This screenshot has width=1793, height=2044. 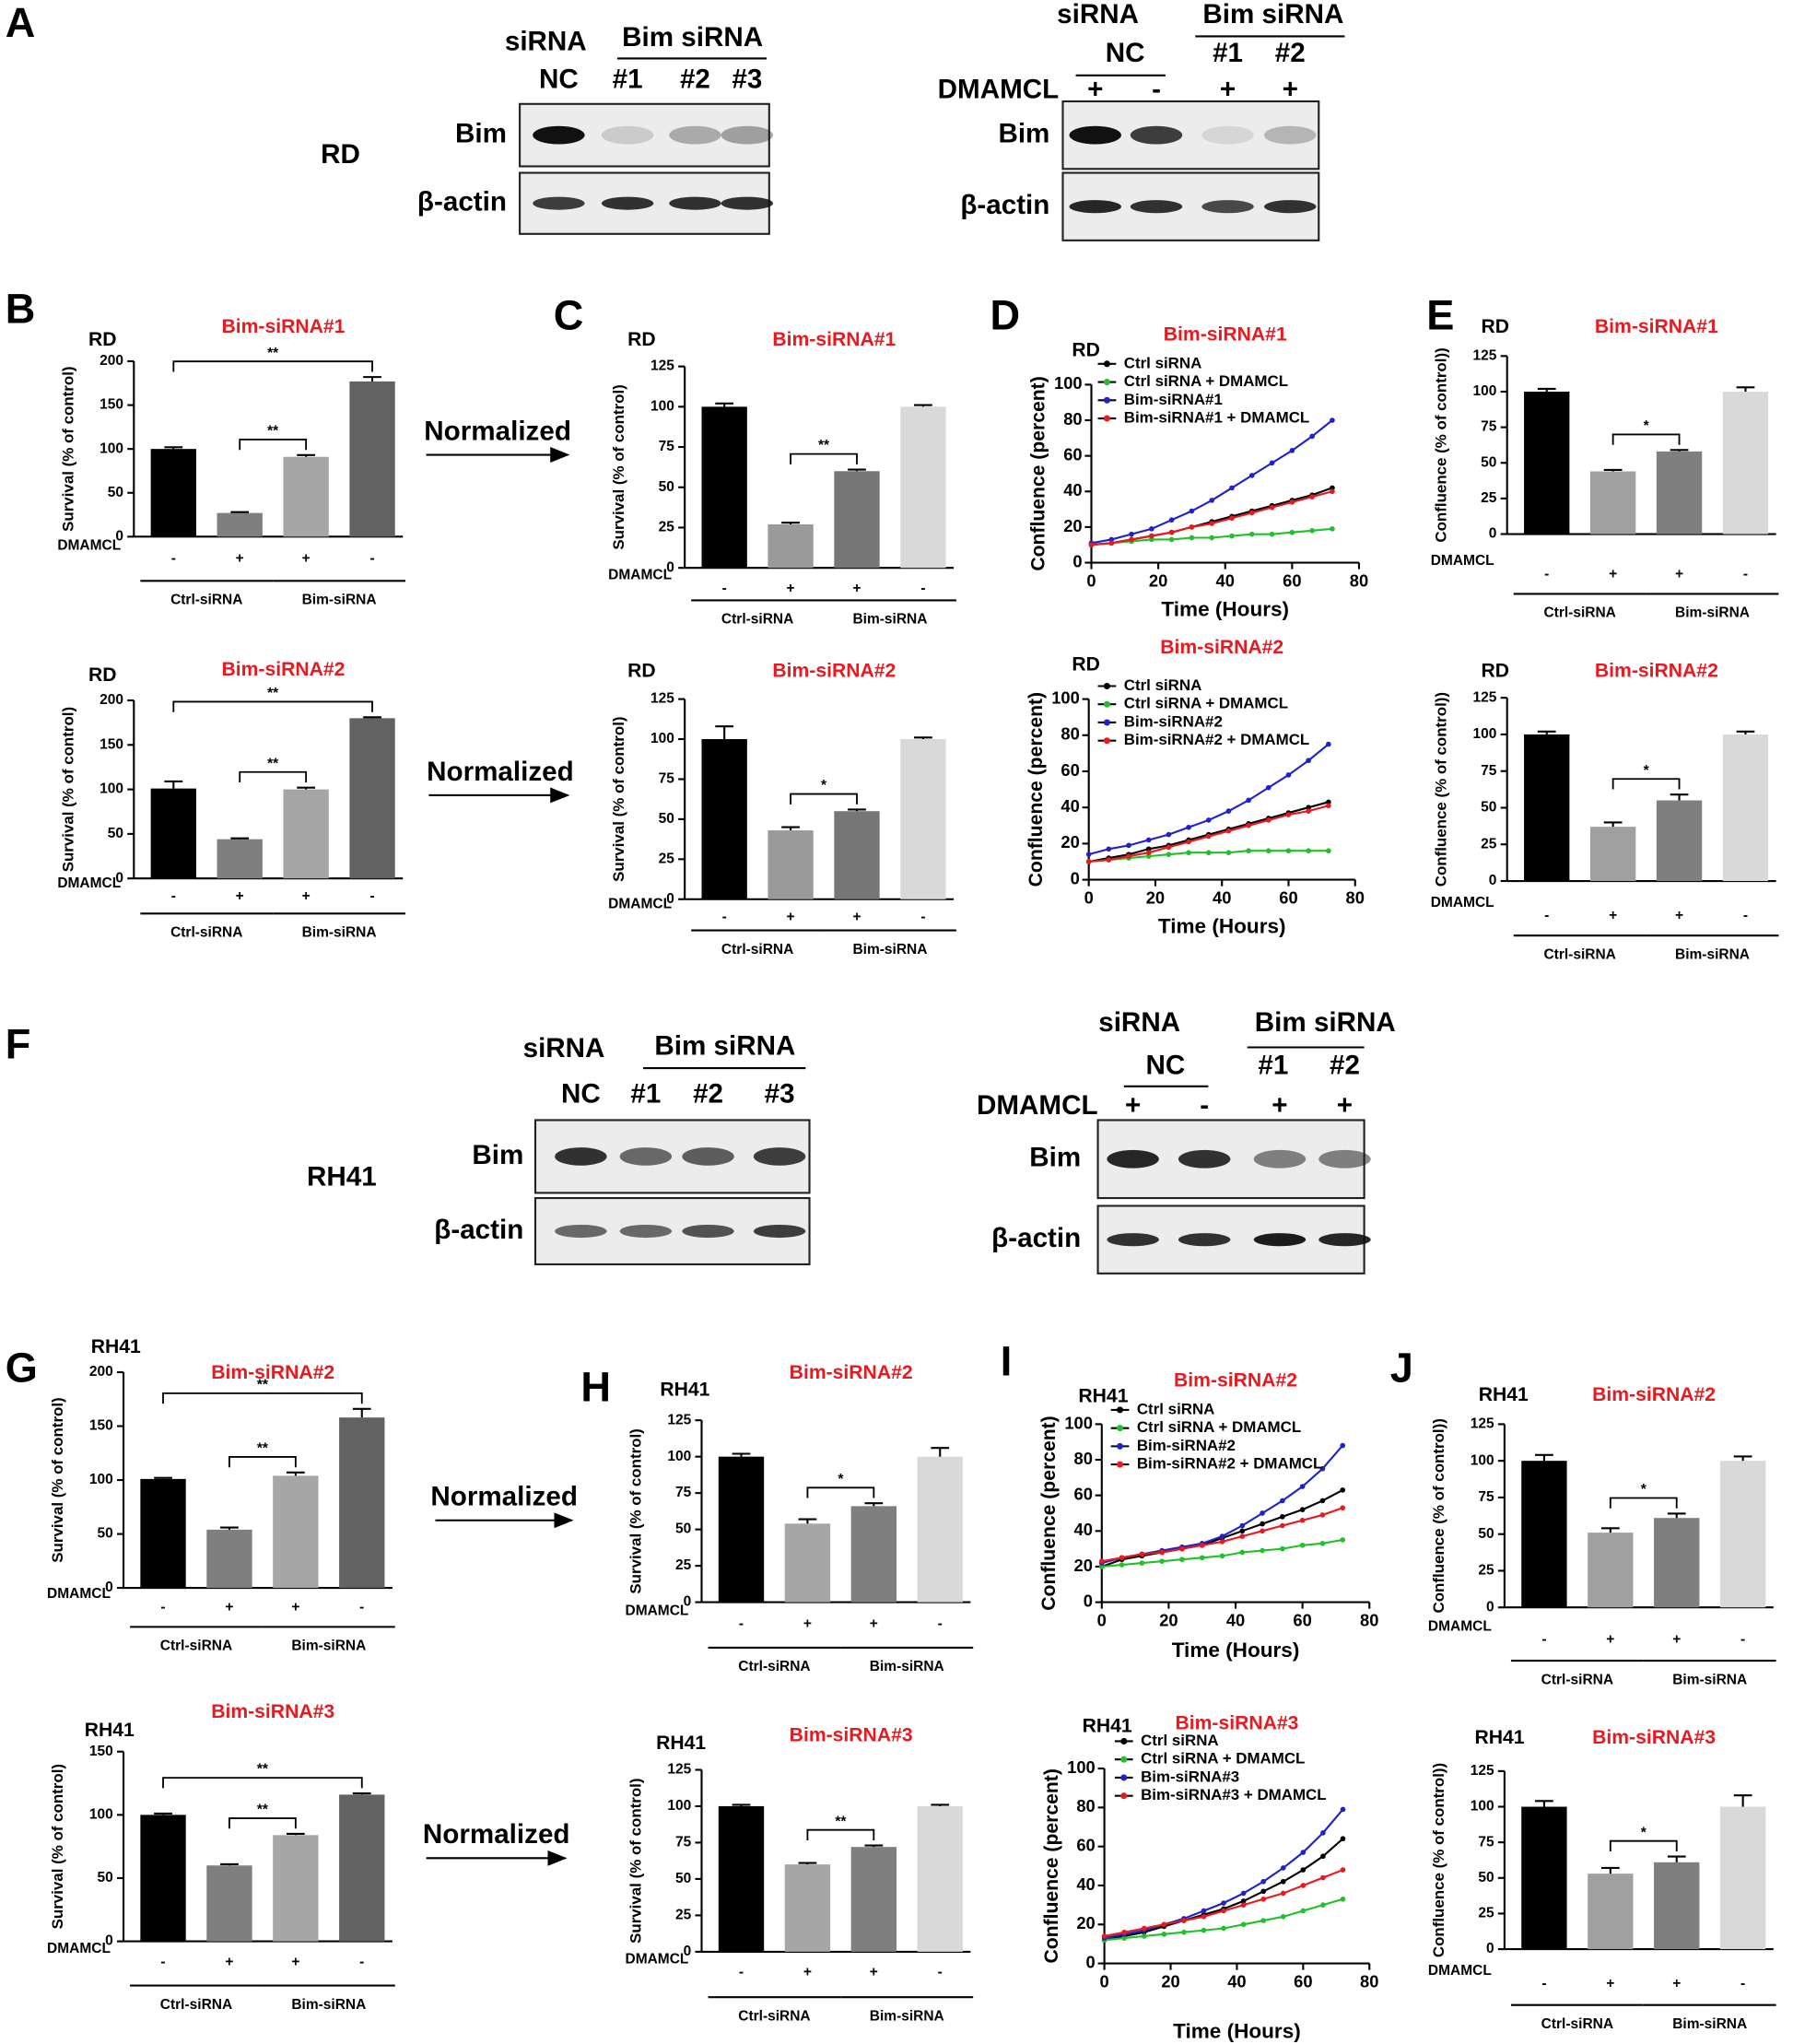 I want to click on row-label: β-actin, so click(x=478, y=1230).